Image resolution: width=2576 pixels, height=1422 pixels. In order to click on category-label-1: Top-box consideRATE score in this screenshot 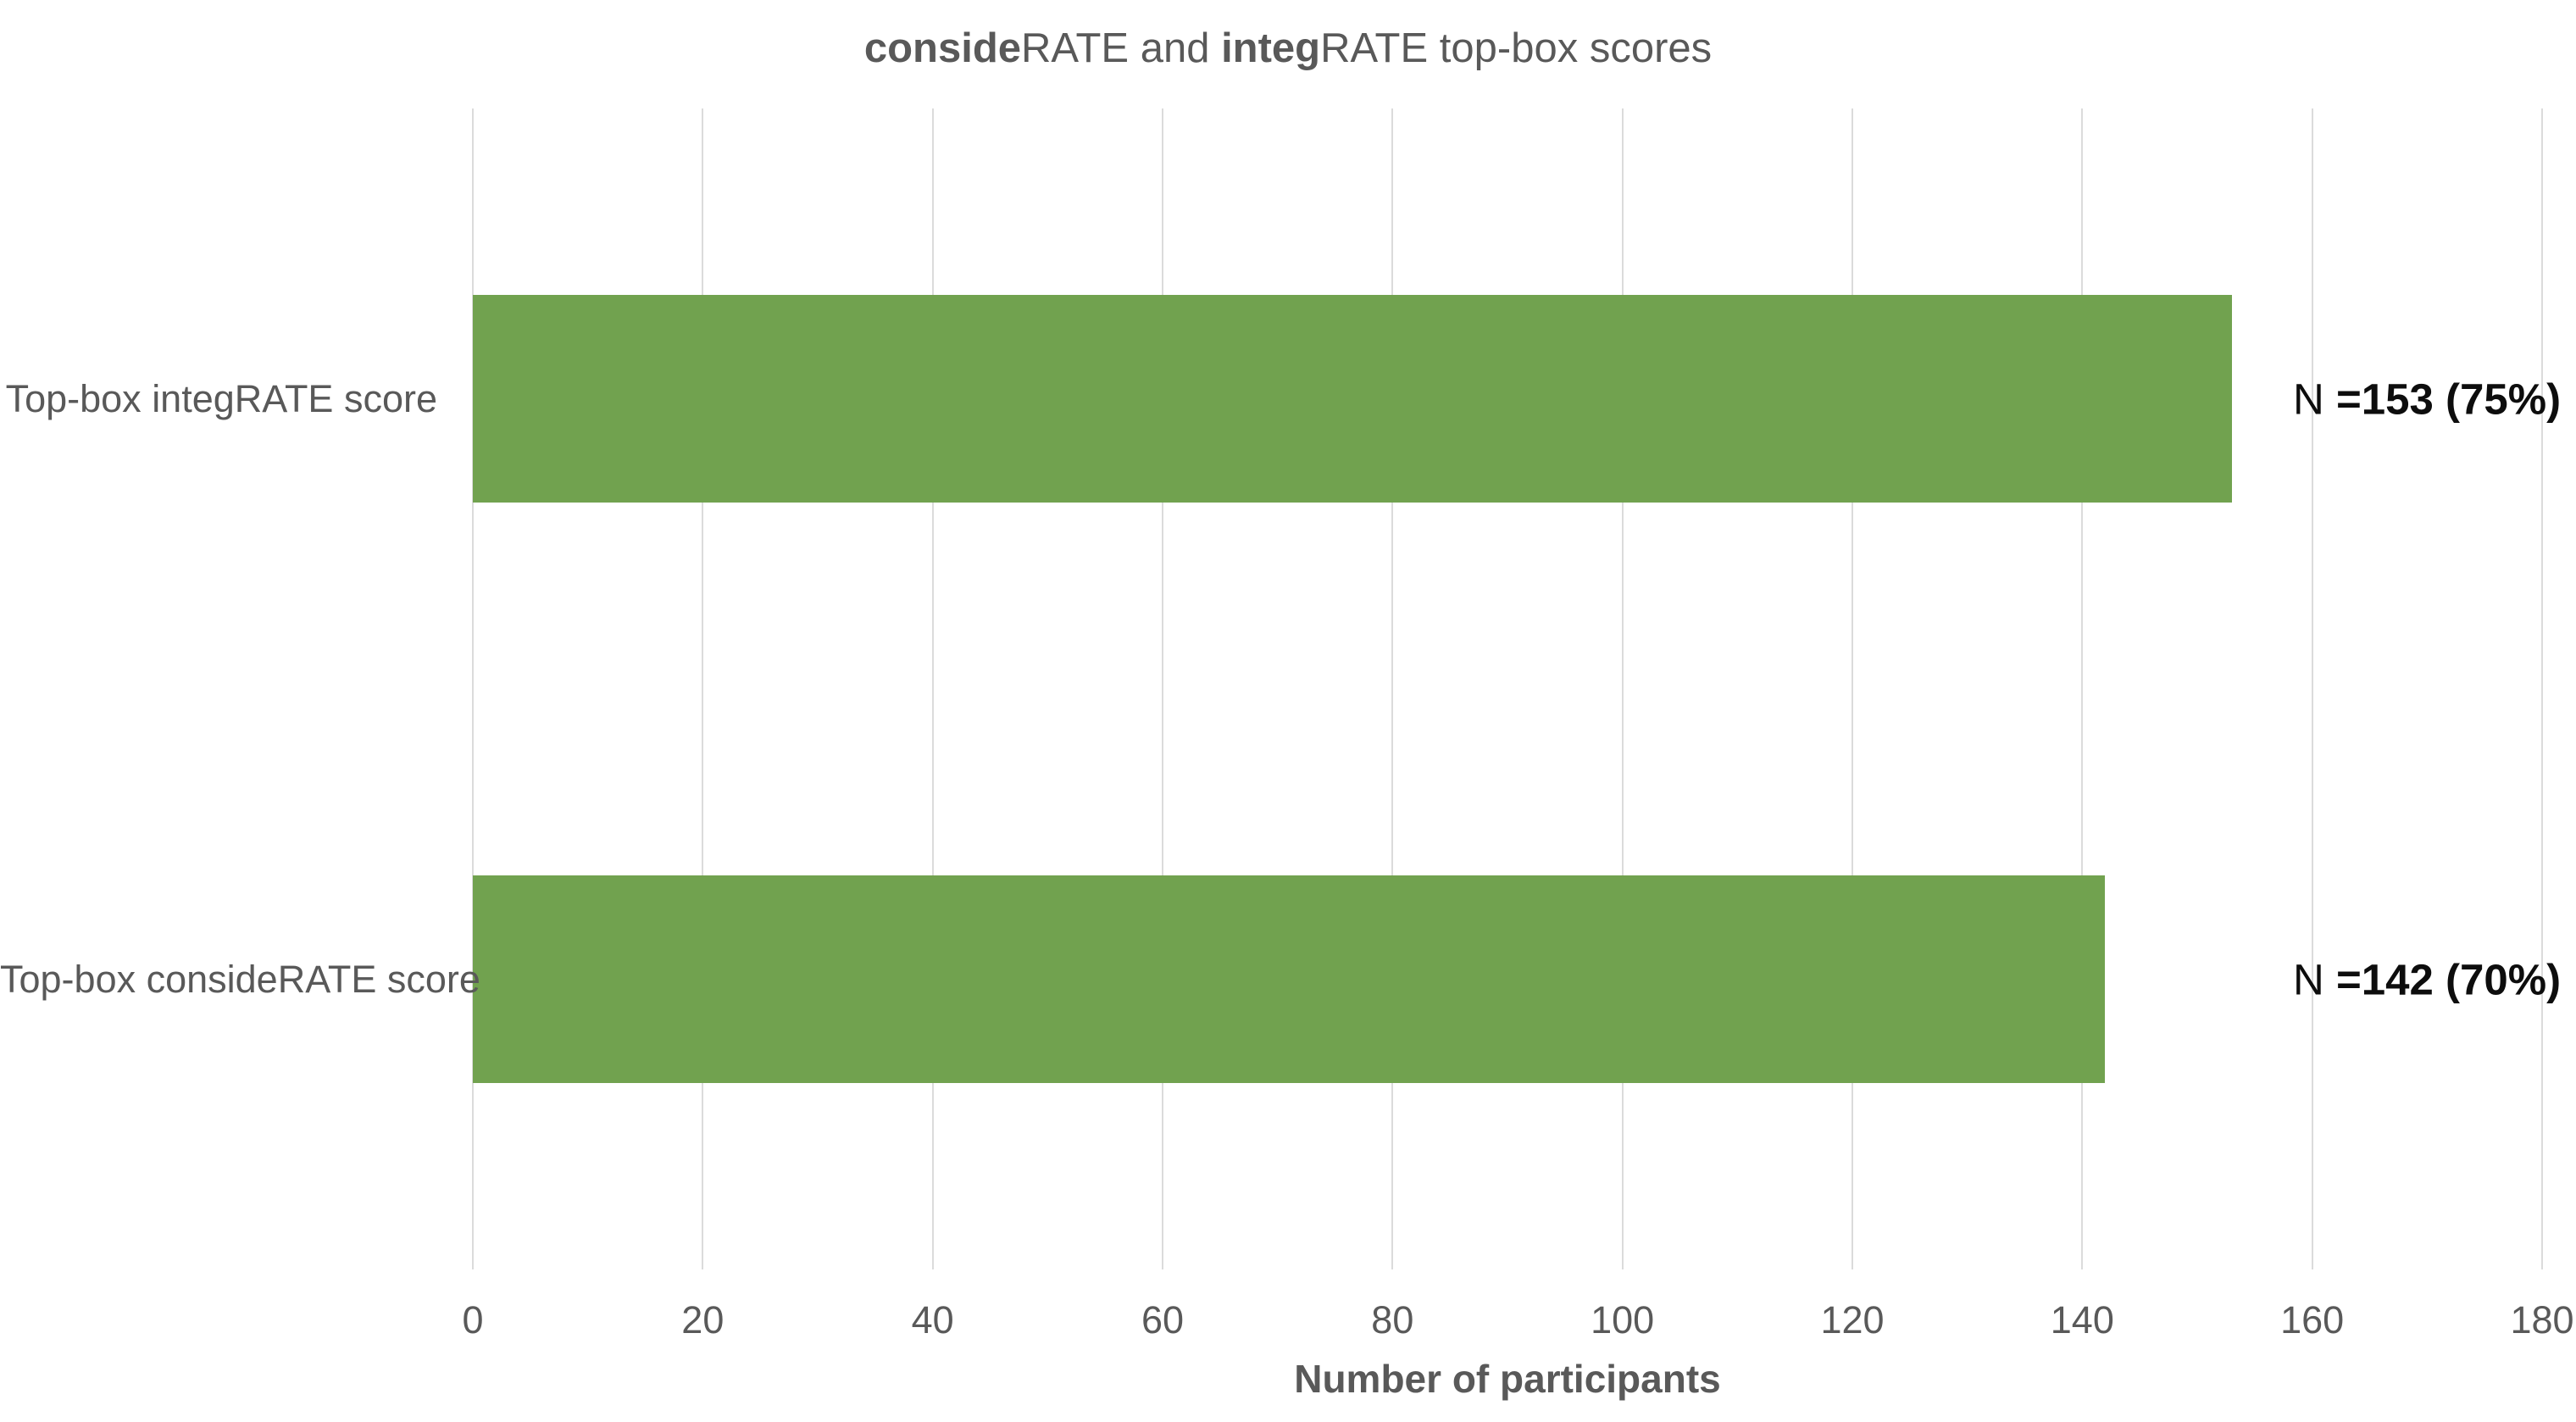, I will do `click(240, 979)`.